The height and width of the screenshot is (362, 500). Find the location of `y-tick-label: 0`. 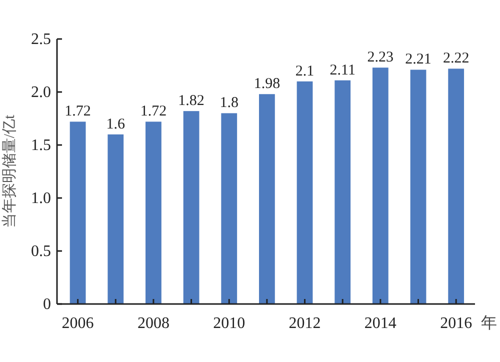

y-tick-label: 0 is located at coordinates (47, 304).